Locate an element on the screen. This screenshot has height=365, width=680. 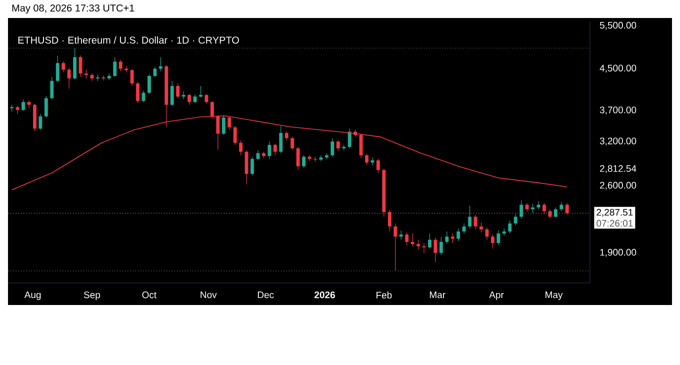
x-tick-label: Sep is located at coordinates (92, 296).